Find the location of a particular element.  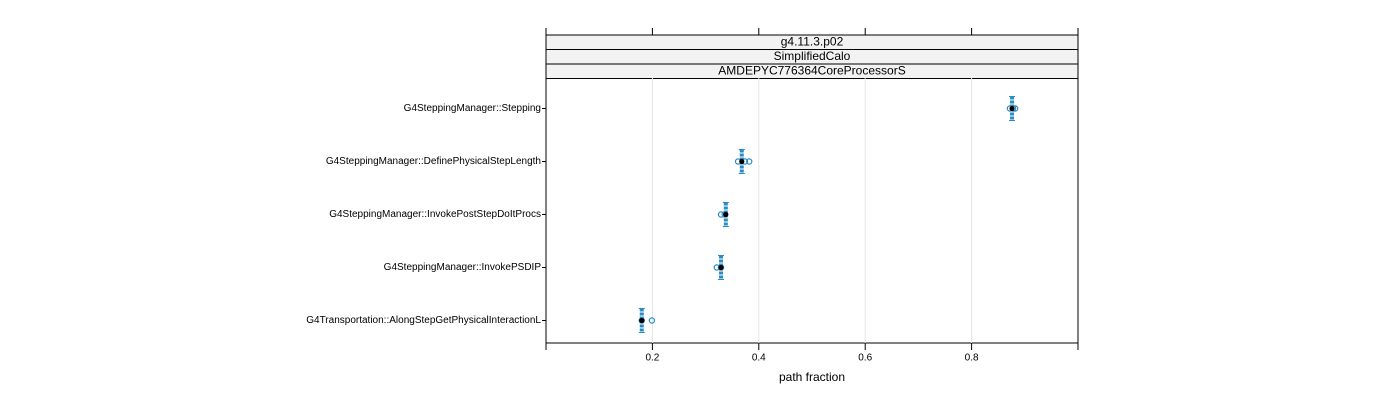

strip-label: g4.11.3.p02 is located at coordinates (812, 42).